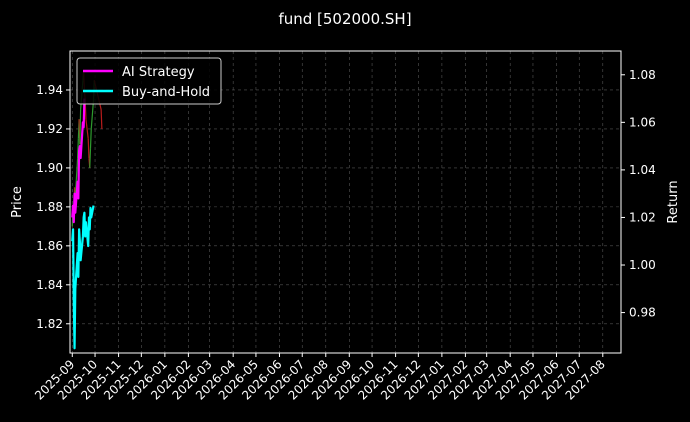 This screenshot has height=422, width=690. Describe the element at coordinates (17, 202) in the screenshot. I see `y-axis-left-label: Price` at that location.